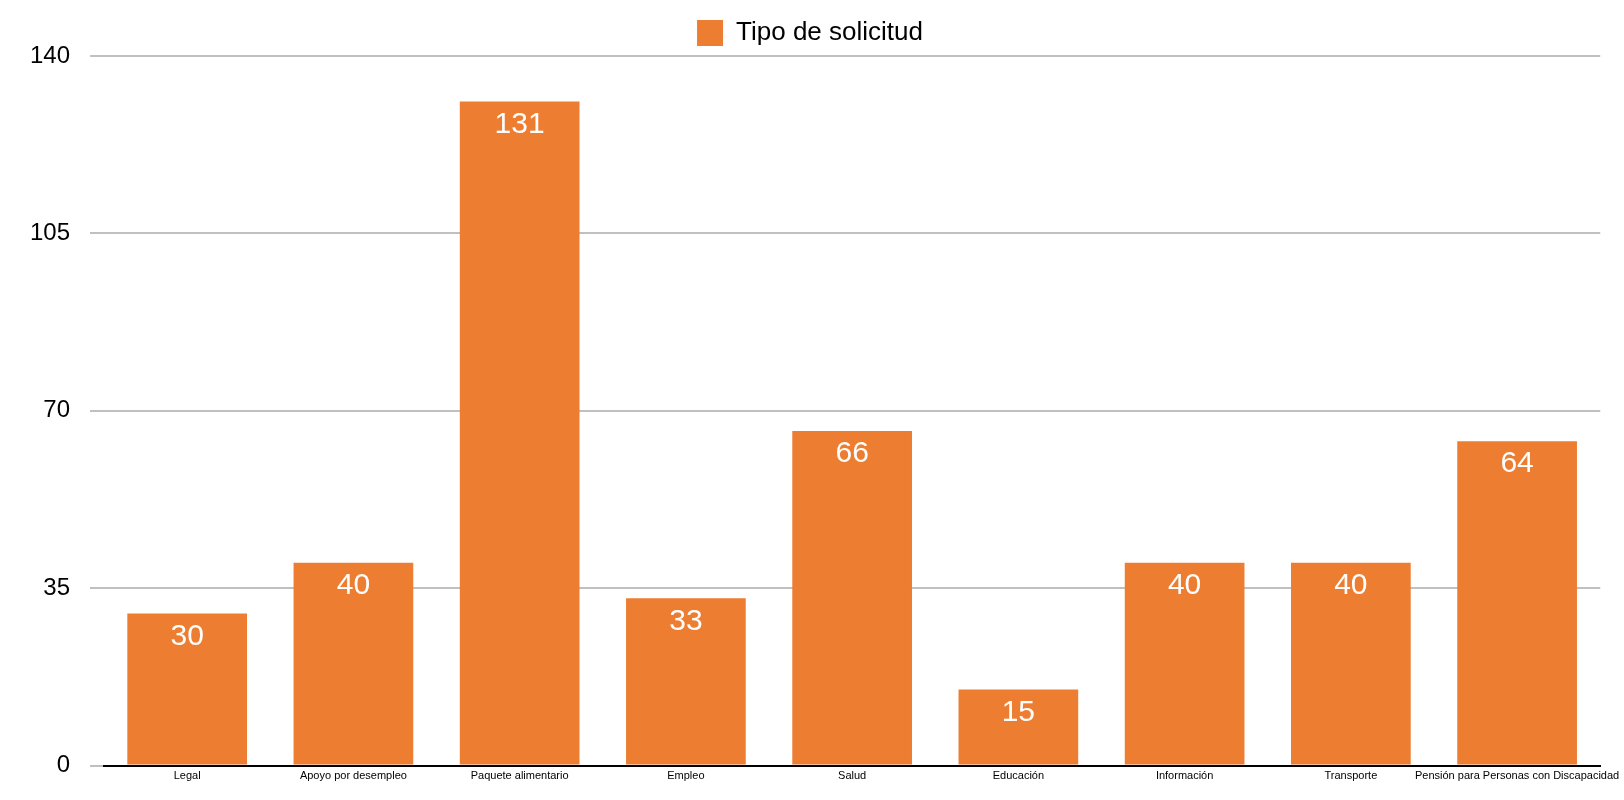 The width and height of the screenshot is (1624, 800). I want to click on y-tick-label: 70, so click(57, 409).